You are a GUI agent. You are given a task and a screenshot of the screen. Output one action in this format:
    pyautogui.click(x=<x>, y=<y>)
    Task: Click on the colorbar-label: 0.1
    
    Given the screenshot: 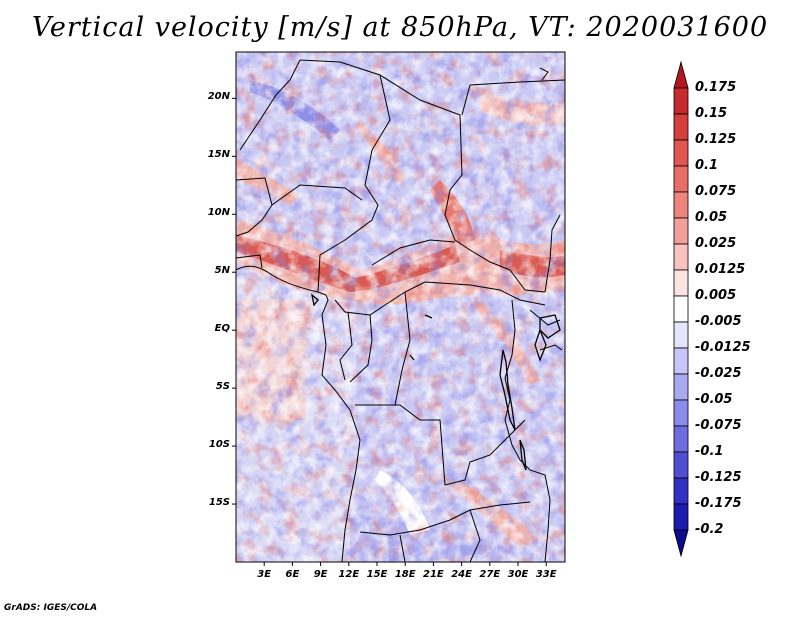 What is the action you would take?
    pyautogui.click(x=707, y=165)
    